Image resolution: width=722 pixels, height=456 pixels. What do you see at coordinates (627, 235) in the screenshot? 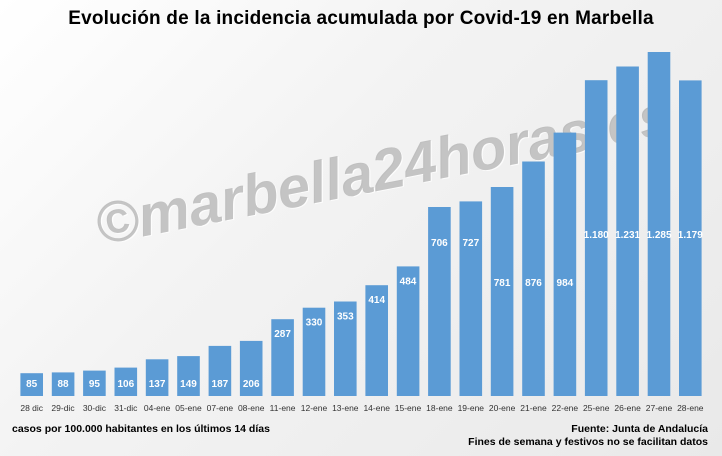
I see `data-label-19: 1.231` at bounding box center [627, 235].